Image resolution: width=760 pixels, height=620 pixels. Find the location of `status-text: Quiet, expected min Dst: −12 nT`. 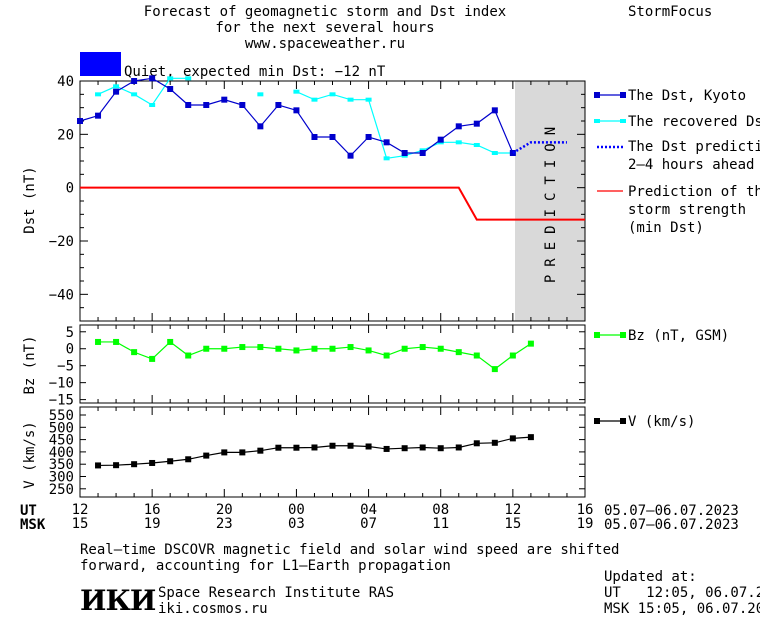

status-text: Quiet, expected min Dst: −12 nT is located at coordinates (255, 72).